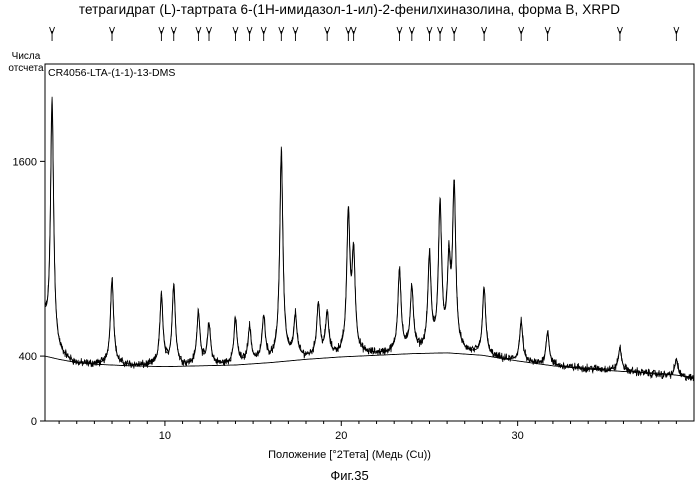  Describe the element at coordinates (112, 73) in the screenshot. I see `sample-label: CR4056-LTA-(1-1)-13-DMS` at that location.